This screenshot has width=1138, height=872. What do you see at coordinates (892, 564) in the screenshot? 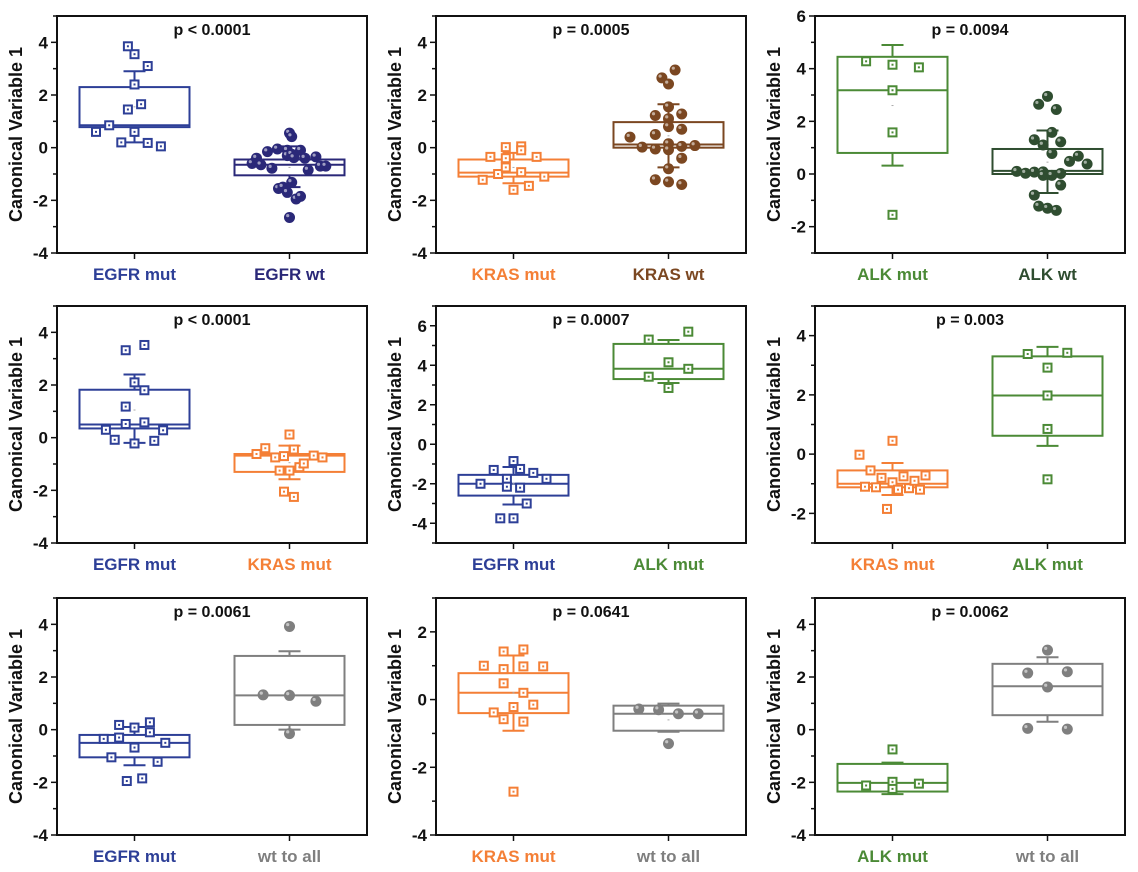
I see `x-tick-label: KRAS mut` at bounding box center [892, 564].